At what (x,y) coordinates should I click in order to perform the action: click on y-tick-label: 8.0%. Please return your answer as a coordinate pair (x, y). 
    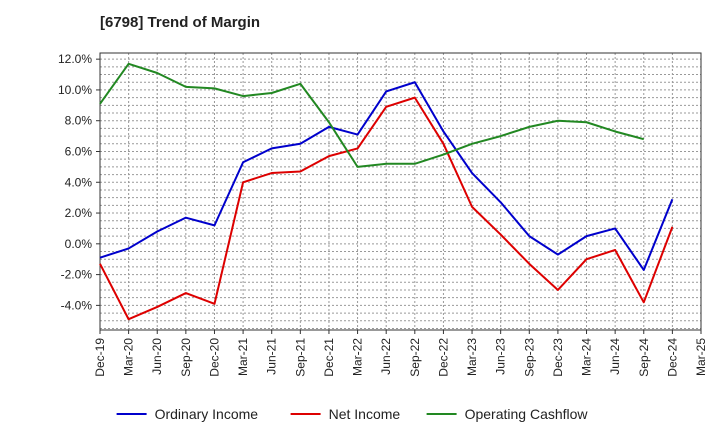
    Looking at the image, I should click on (79, 121).